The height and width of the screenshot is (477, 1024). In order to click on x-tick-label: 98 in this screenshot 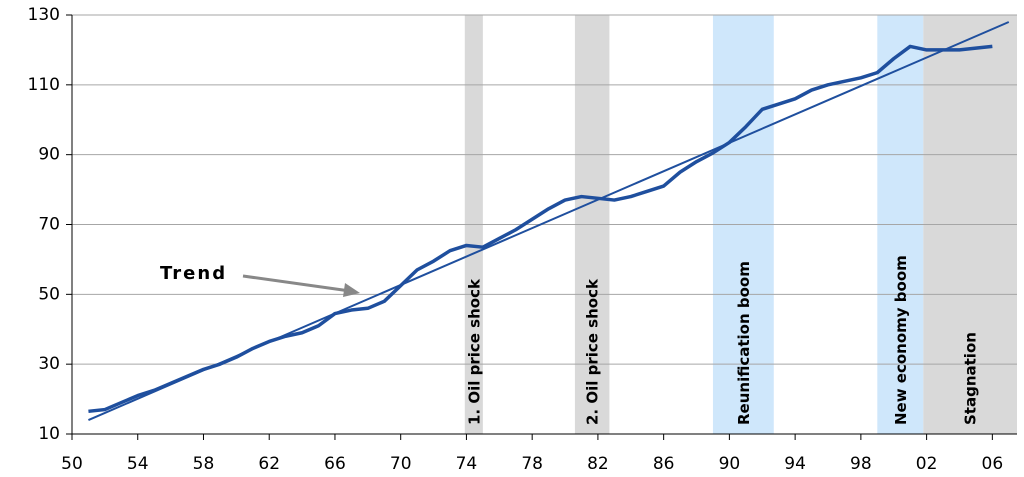, I will do `click(861, 464)`.